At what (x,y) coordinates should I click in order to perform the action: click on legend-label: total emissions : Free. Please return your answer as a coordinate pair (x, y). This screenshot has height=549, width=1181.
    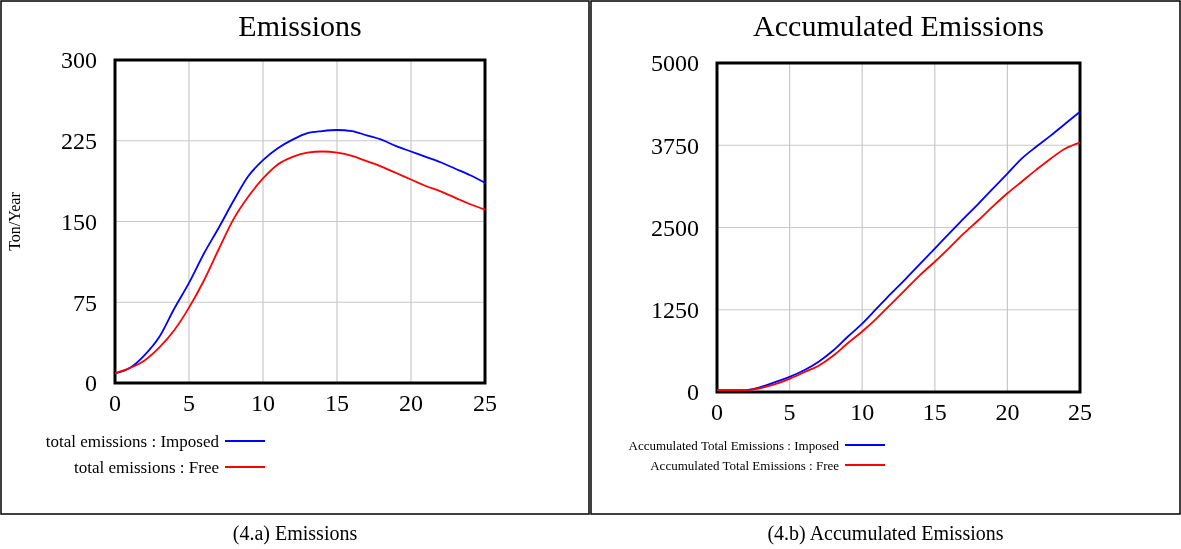
    Looking at the image, I should click on (146, 467).